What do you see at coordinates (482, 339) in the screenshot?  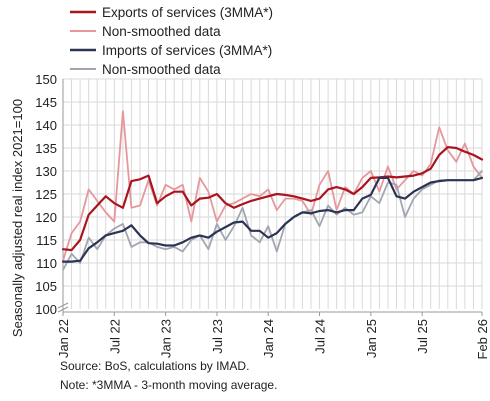 I see `x-tick-label: Feb 26` at bounding box center [482, 339].